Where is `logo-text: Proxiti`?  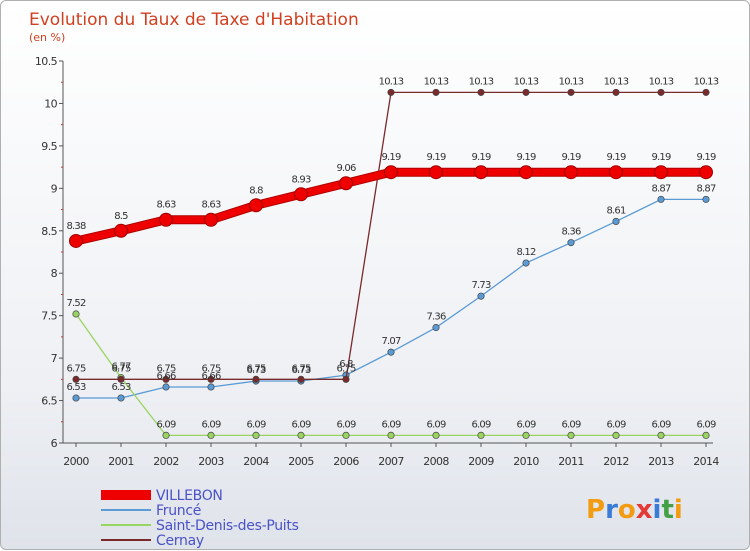 logo-text: Proxiti is located at coordinates (634, 510).